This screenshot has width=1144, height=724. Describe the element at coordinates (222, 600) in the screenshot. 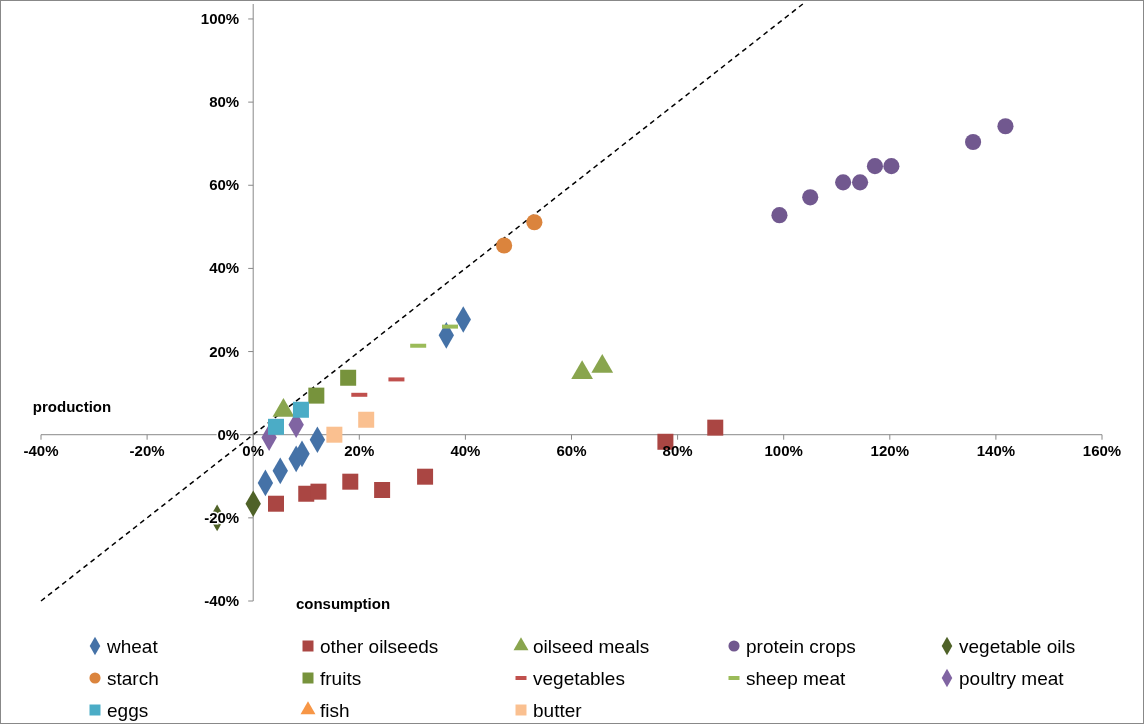

I see `y-tick-label: -40%` at that location.